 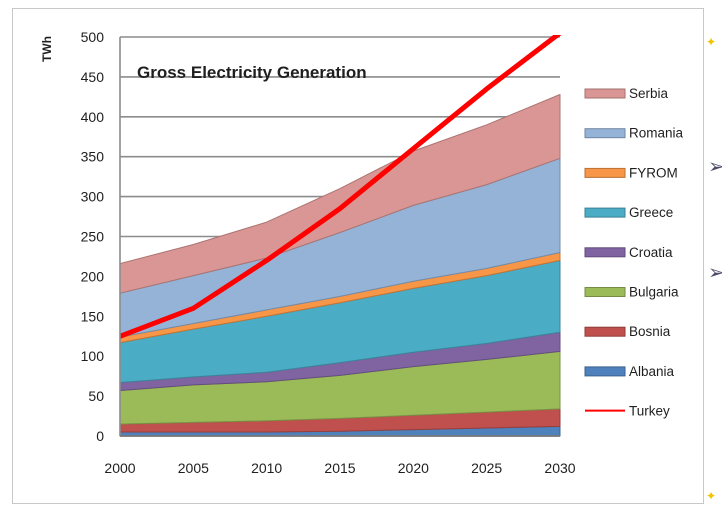 I want to click on legend-label: Albania, so click(x=652, y=371).